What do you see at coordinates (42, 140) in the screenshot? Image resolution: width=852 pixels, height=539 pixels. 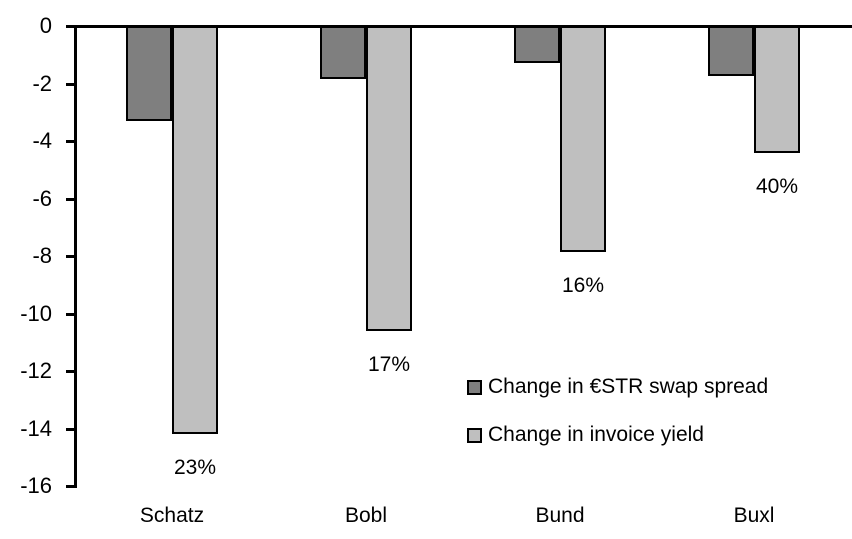 I see `y-tick-label: -4` at bounding box center [42, 140].